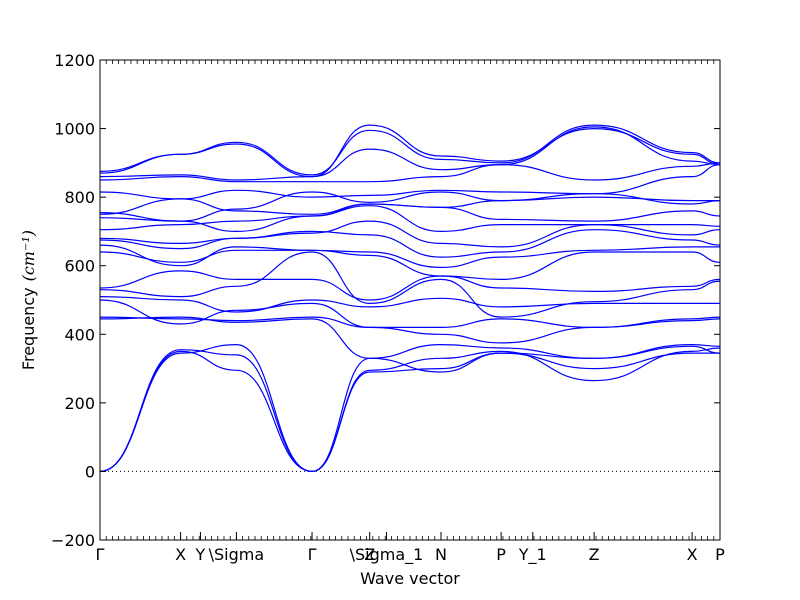 The image size is (800, 600). What do you see at coordinates (441, 554) in the screenshot?
I see `x-tick-label: N` at bounding box center [441, 554].